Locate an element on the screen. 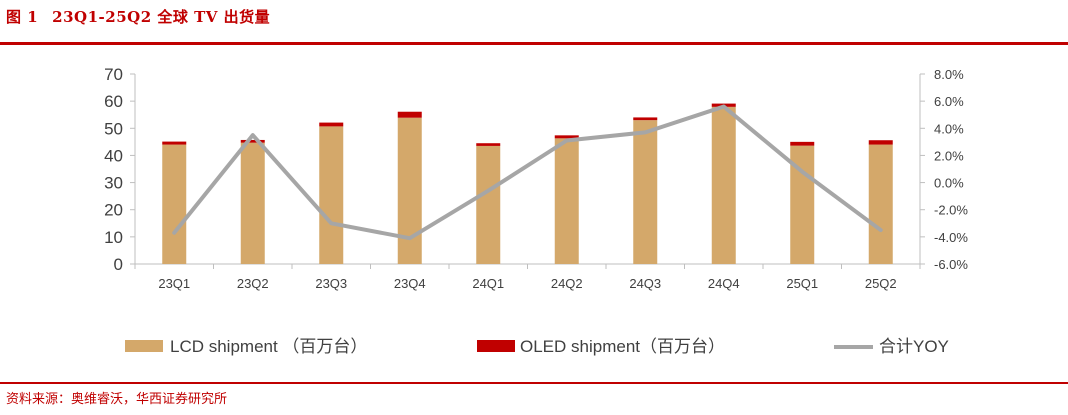 This screenshot has height=415, width=1068. left-tick-label: 60 is located at coordinates (113, 101).